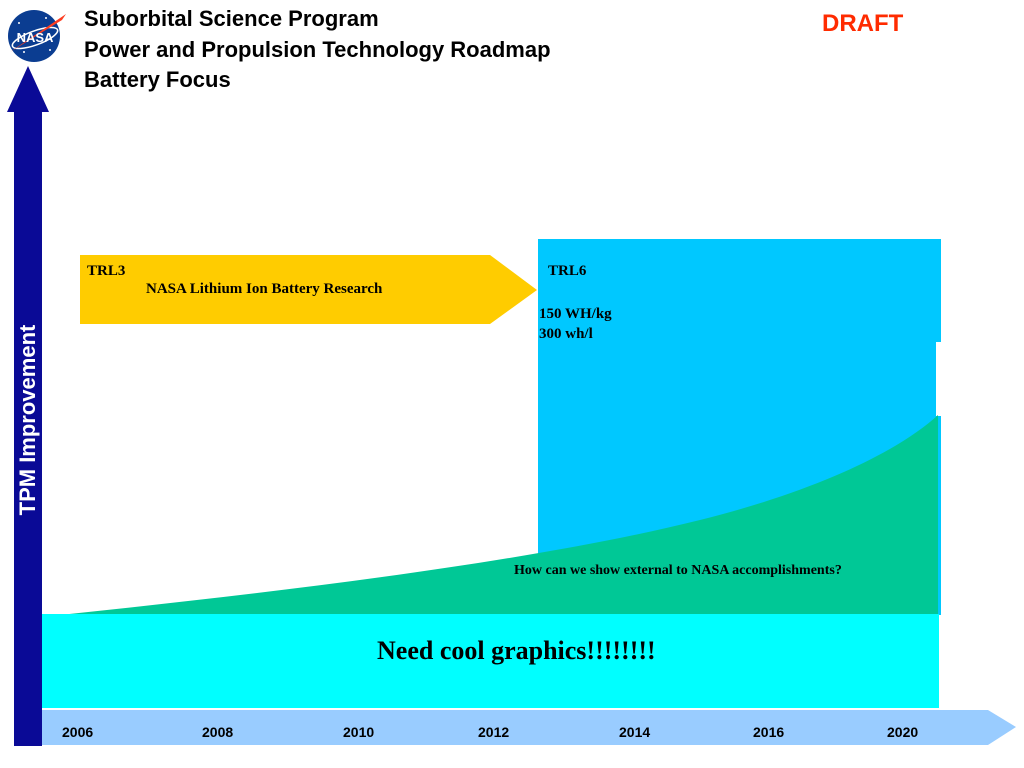 This screenshot has height=768, width=1024. What do you see at coordinates (566, 334) in the screenshot?
I see `target-spec-volume: 300 wh/l` at bounding box center [566, 334].